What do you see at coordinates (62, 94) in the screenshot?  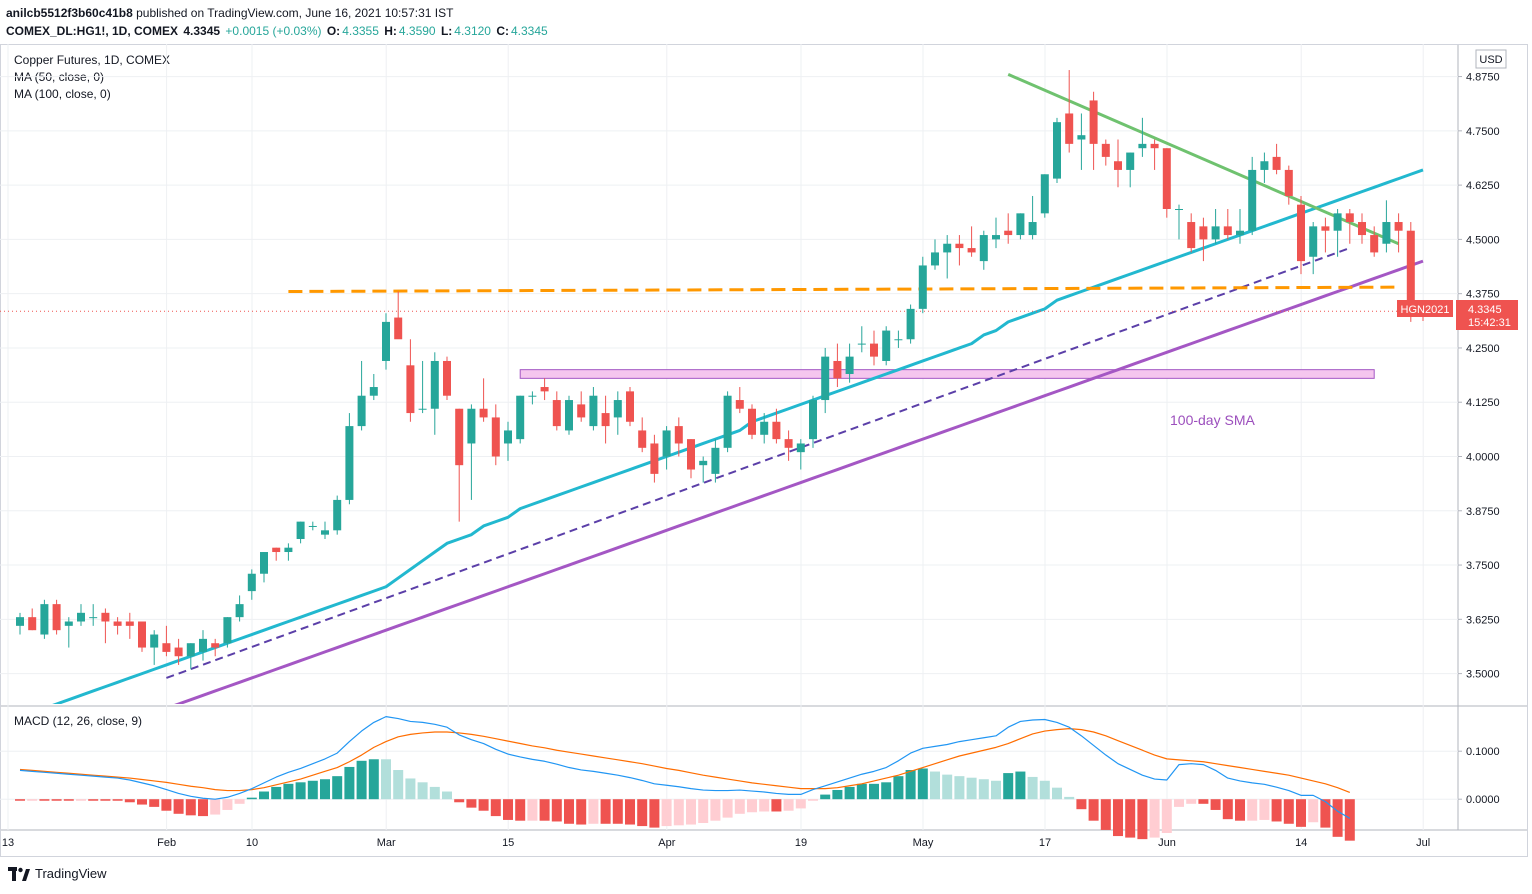 I see `legend-ma100: MA (100, close, 0)` at bounding box center [62, 94].